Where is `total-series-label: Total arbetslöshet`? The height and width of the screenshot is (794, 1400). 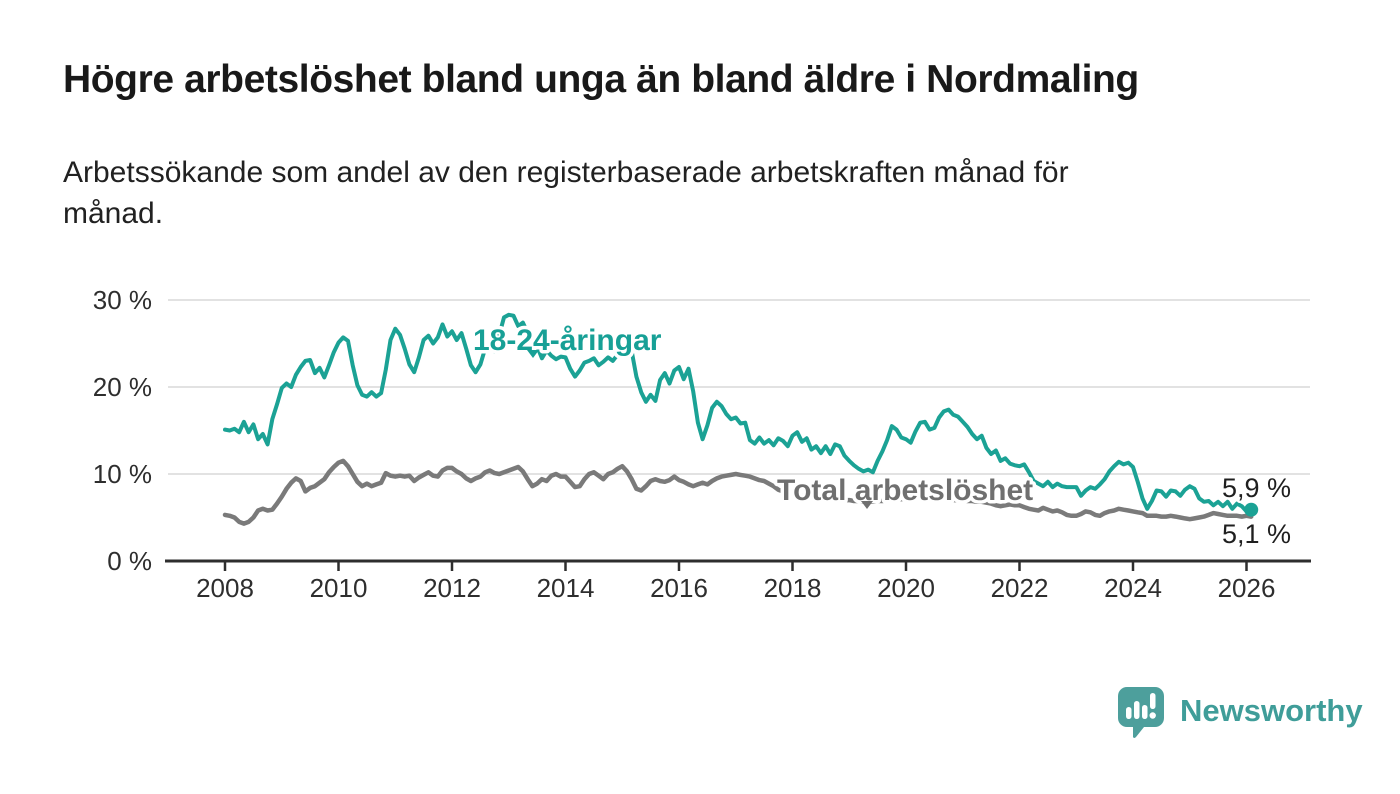 total-series-label: Total arbetslöshet is located at coordinates (905, 490).